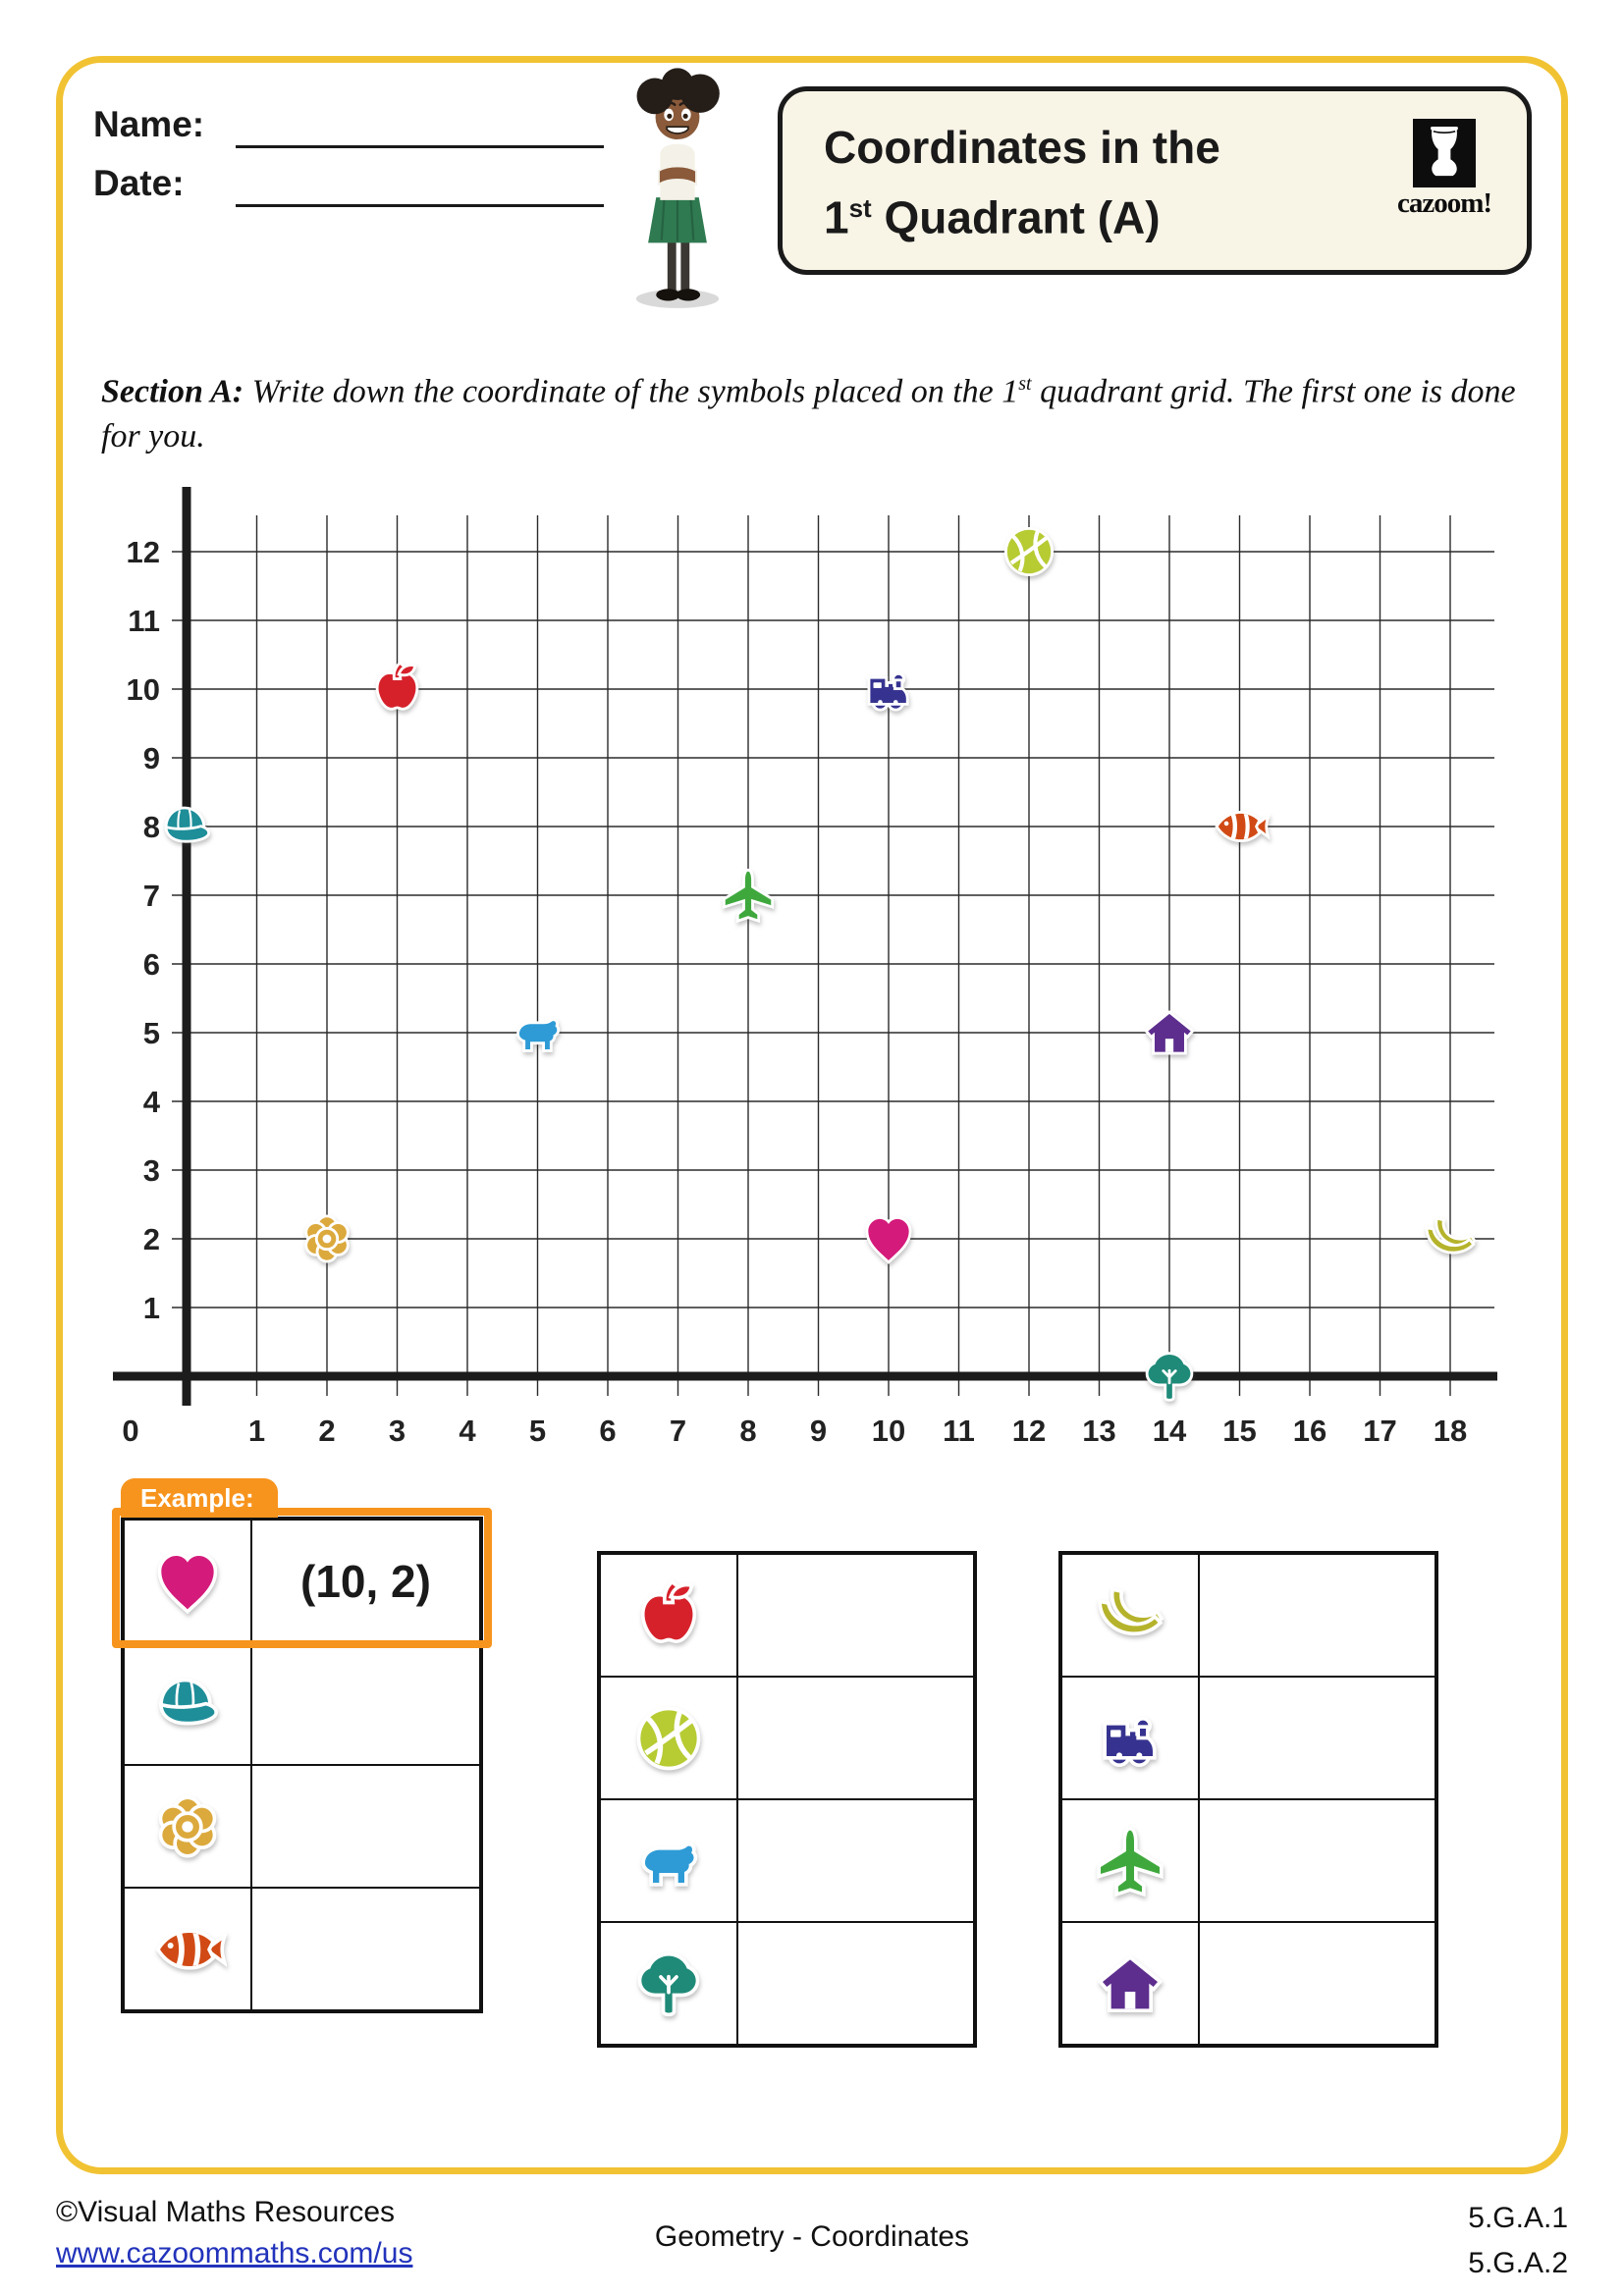  What do you see at coordinates (1169, 1033) in the screenshot?
I see `house-grid-symbol` at bounding box center [1169, 1033].